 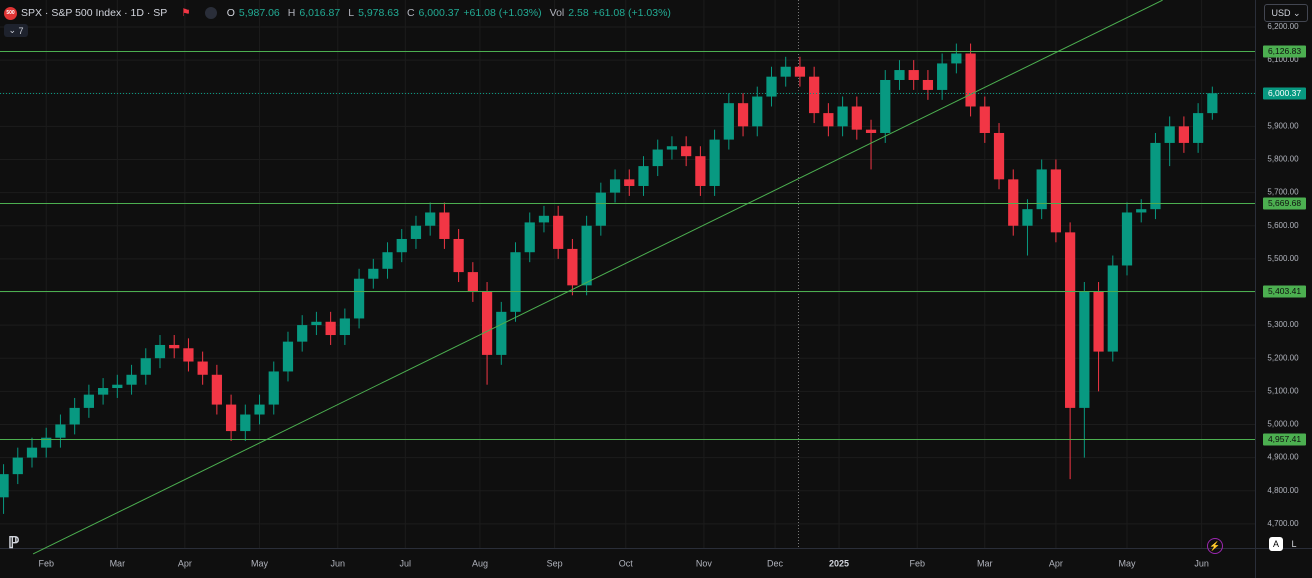 I want to click on y-tick-label: 5,100.00, so click(x=1283, y=390).